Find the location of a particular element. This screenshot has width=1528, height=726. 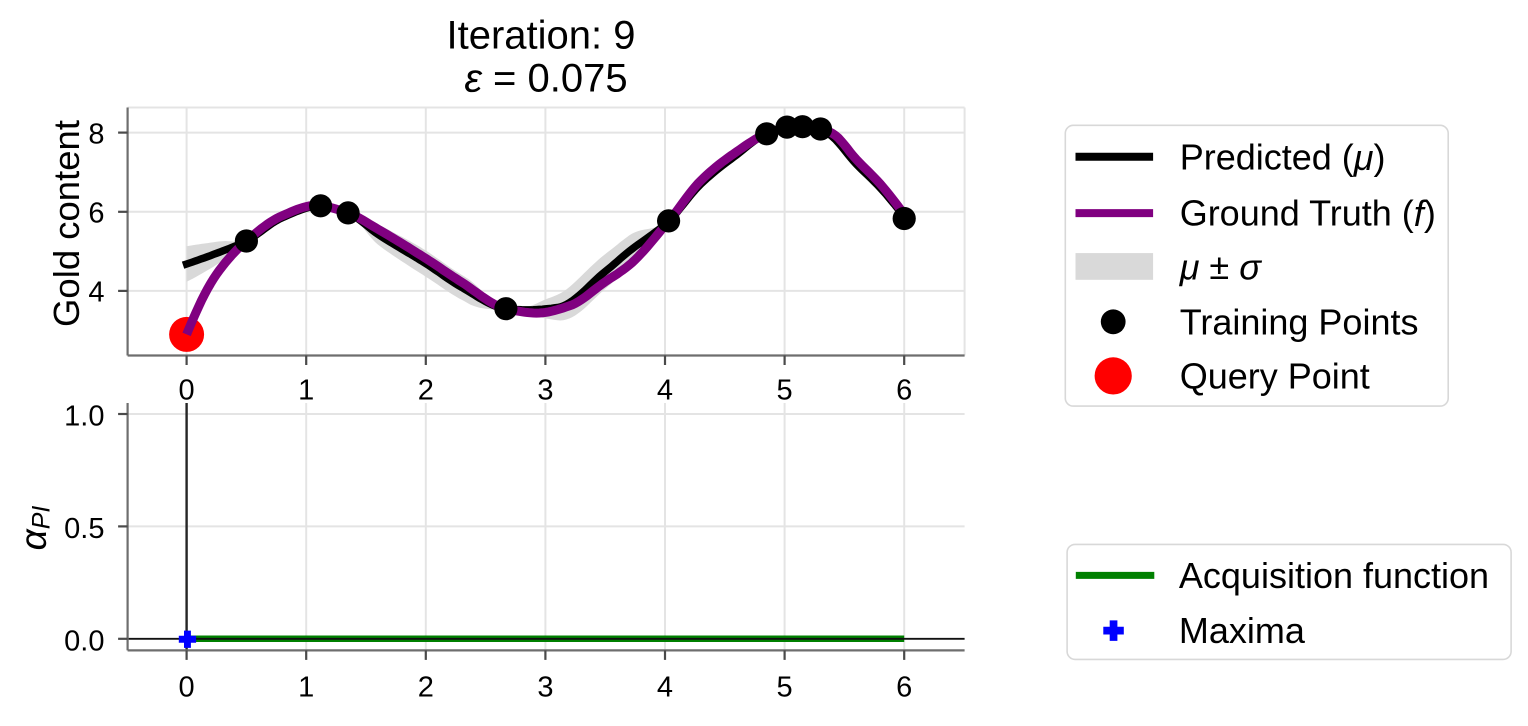

svg-text: 0.5 is located at coordinates (84, 529).